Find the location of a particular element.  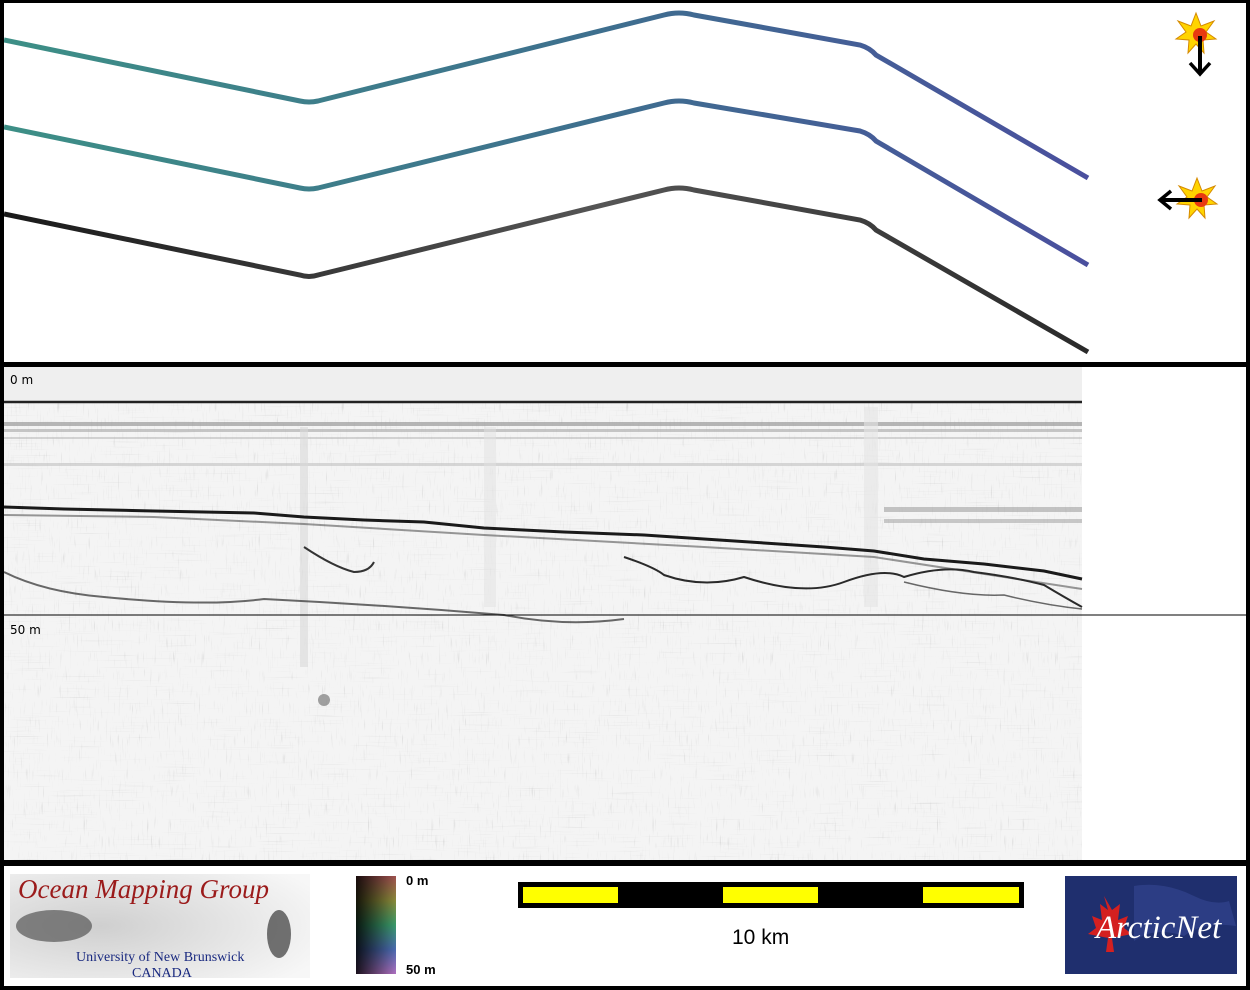

colorbar-bottom-label: 50 m is located at coordinates (421, 969).